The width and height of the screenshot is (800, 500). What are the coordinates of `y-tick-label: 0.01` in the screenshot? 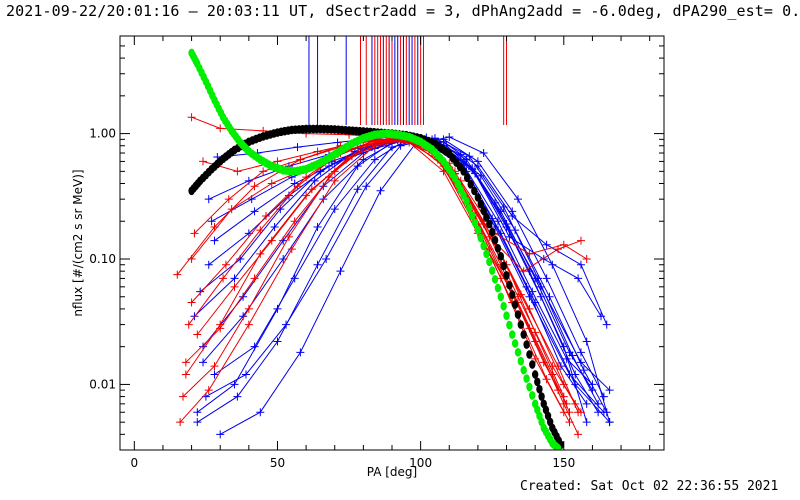 It's located at (102, 384).